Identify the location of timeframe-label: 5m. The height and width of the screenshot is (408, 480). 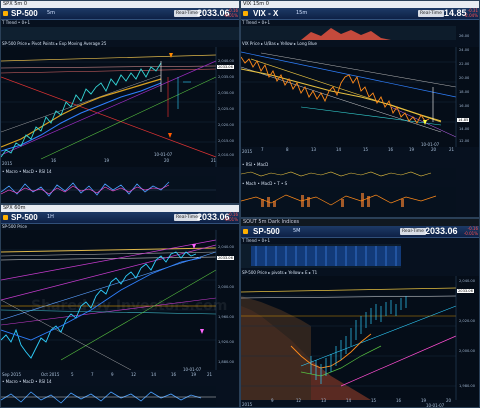
(51, 13).